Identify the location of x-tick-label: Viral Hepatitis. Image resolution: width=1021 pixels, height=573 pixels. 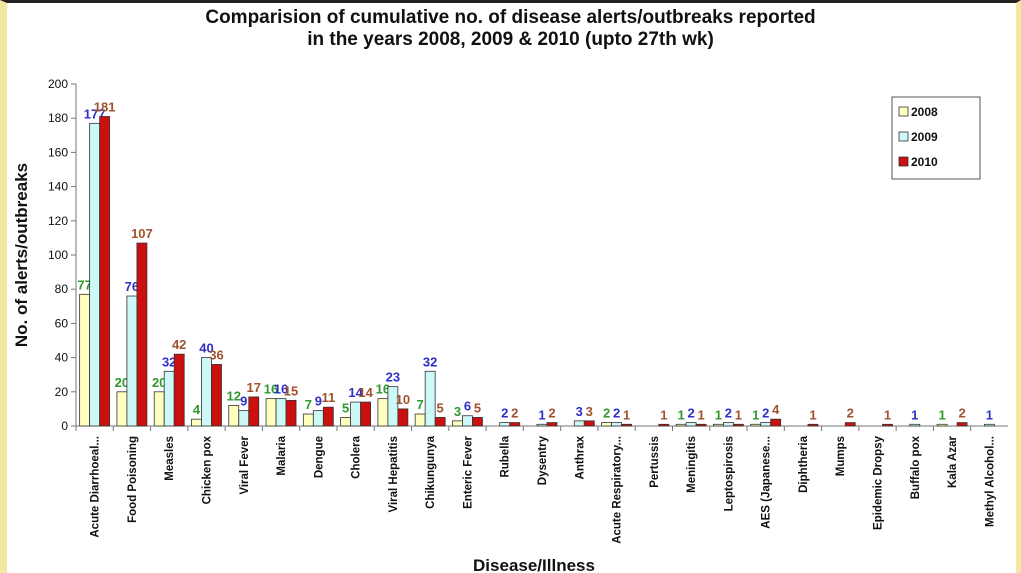
(394, 474).